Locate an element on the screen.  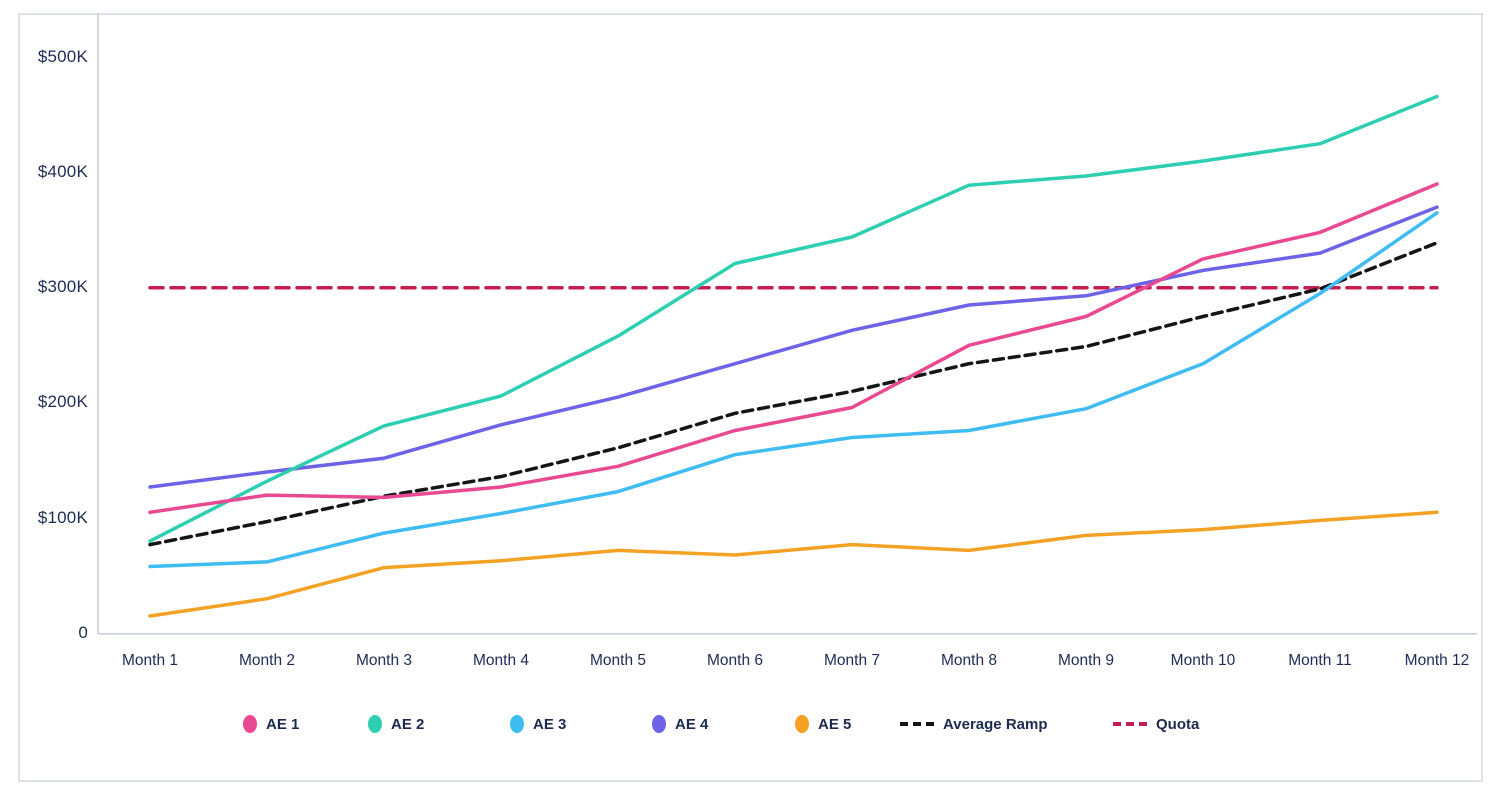
y-tick-label: 0 is located at coordinates (83, 632).